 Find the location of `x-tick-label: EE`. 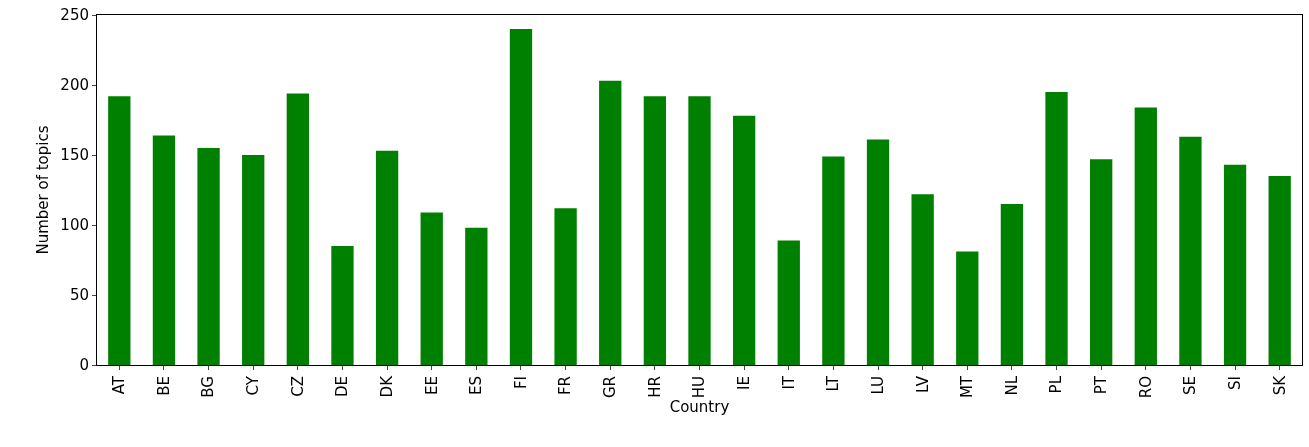

x-tick-label: EE is located at coordinates (431, 385).